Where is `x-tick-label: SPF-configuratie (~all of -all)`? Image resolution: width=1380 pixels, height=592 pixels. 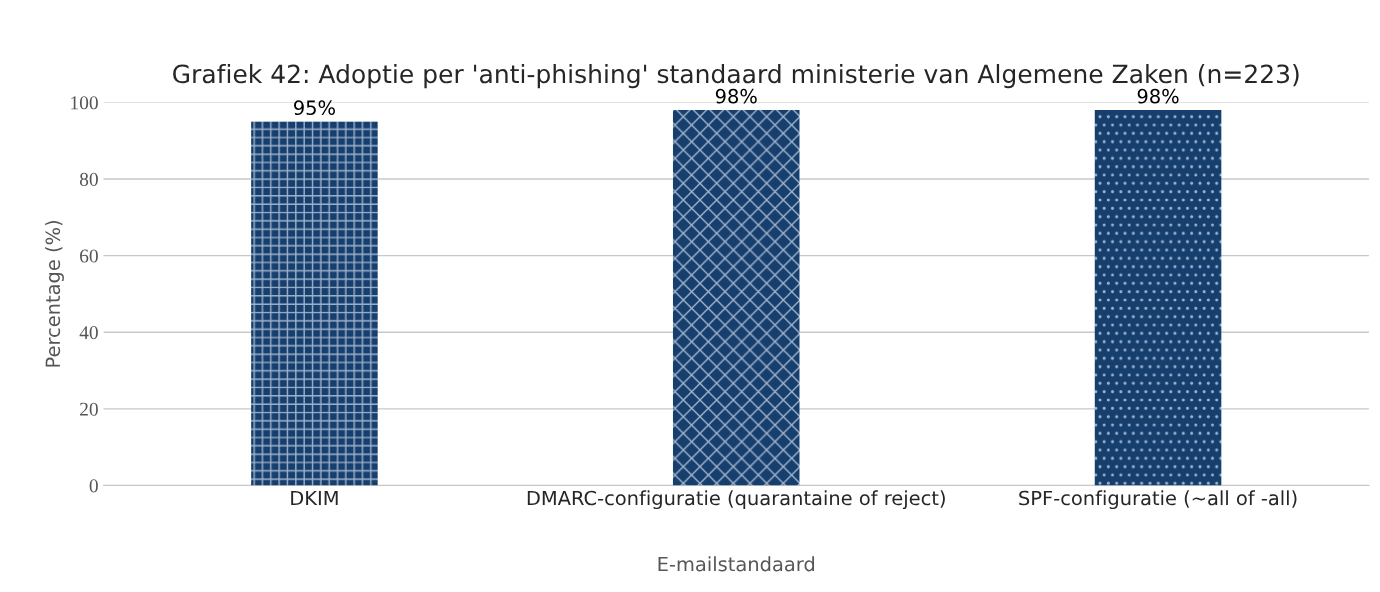 x-tick-label: SPF-configuratie (~all of -all) is located at coordinates (1158, 500).